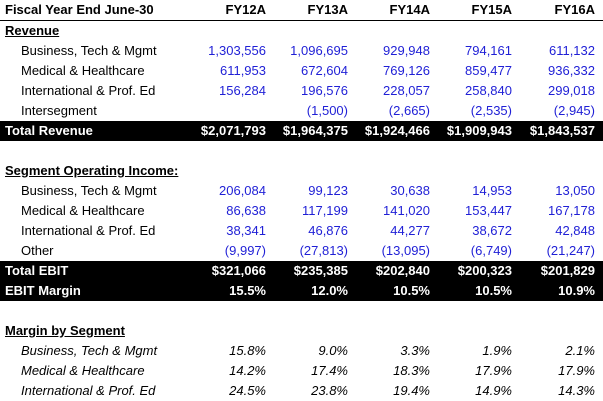 The image size is (603, 401). What do you see at coordinates (406, 90) in the screenshot?
I see `cell-value: 228,057` at bounding box center [406, 90].